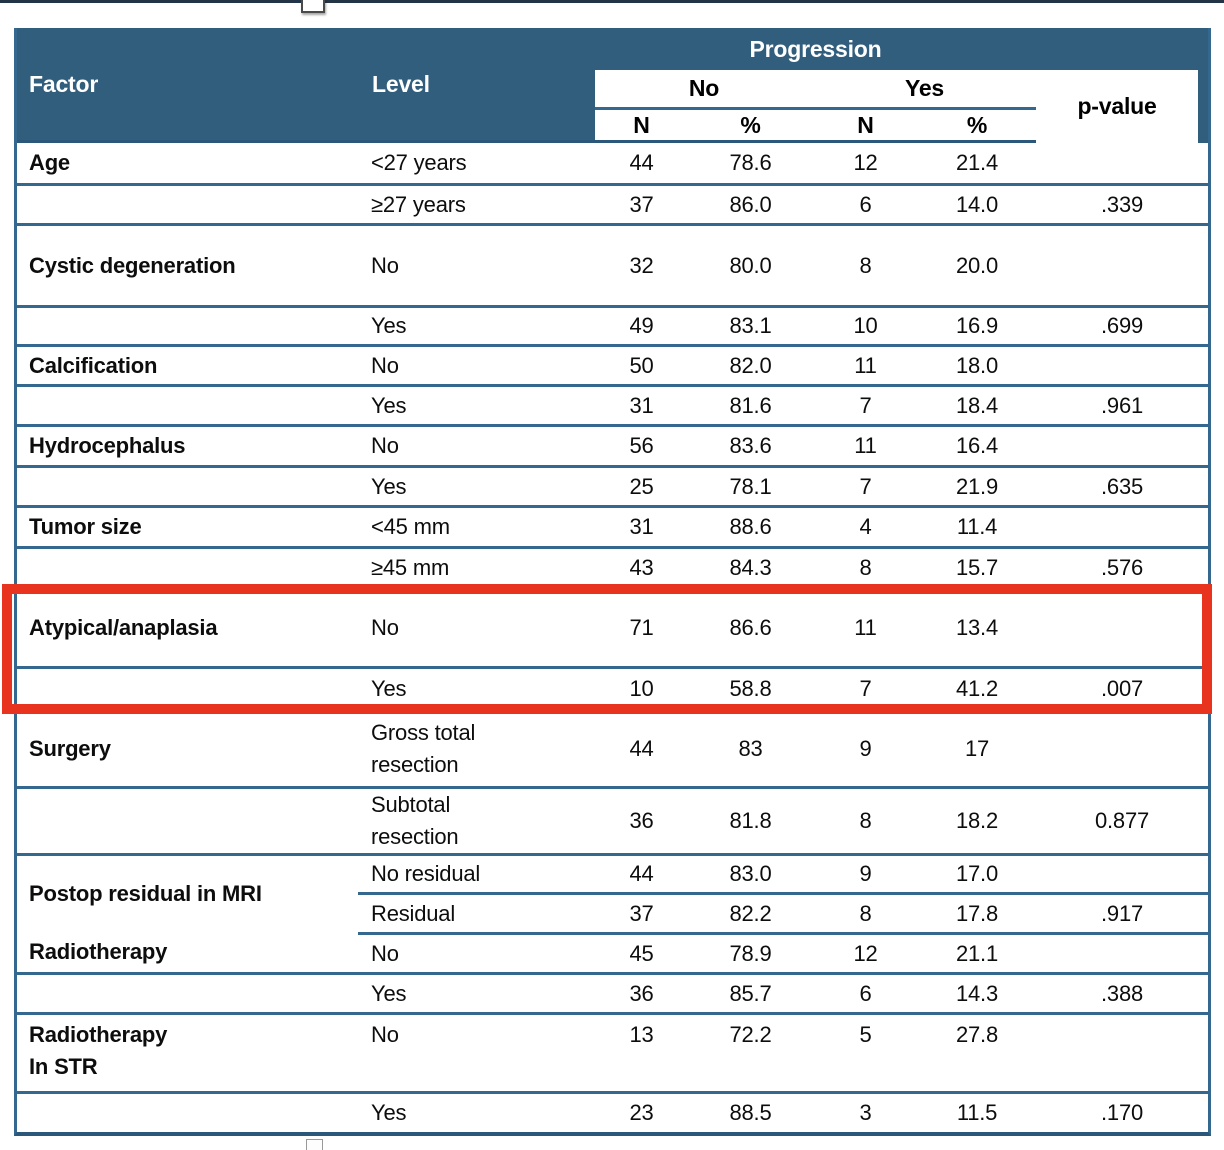  Describe the element at coordinates (865, 126) in the screenshot. I see `yes-n-header: N` at that location.